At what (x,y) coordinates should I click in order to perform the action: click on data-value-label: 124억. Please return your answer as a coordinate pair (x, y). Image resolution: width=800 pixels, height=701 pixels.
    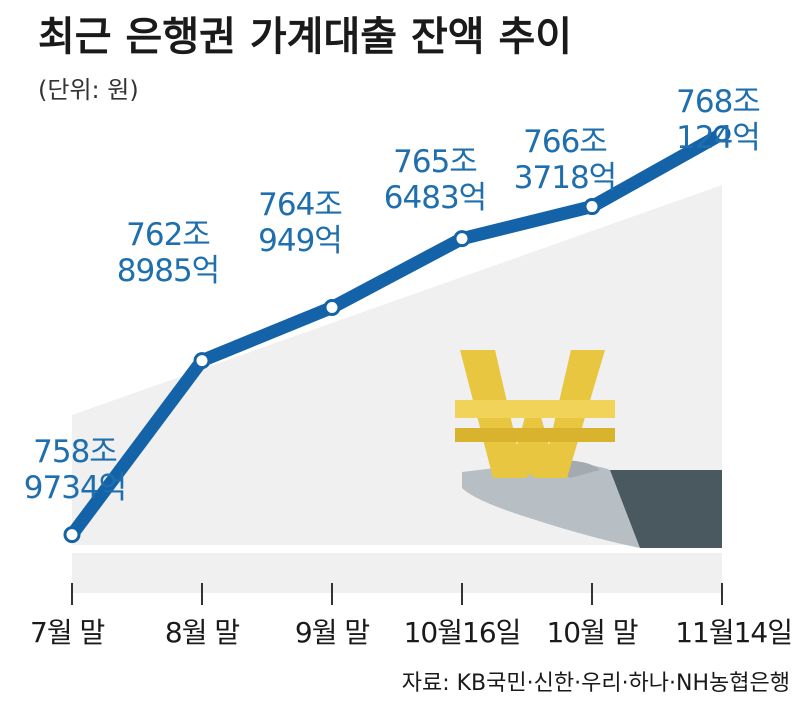
    Looking at the image, I should click on (718, 138).